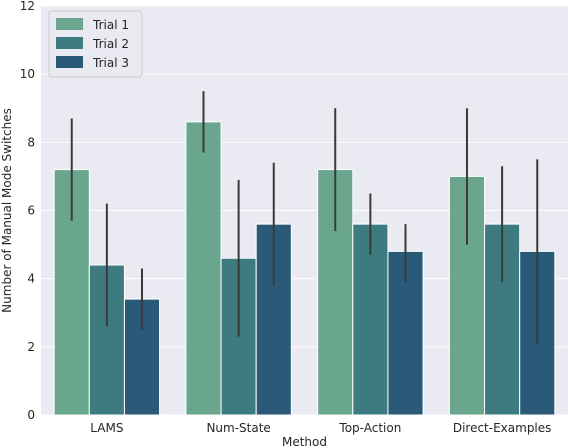 The height and width of the screenshot is (448, 568). I want to click on x-tick-label: LAMS, so click(106, 428).